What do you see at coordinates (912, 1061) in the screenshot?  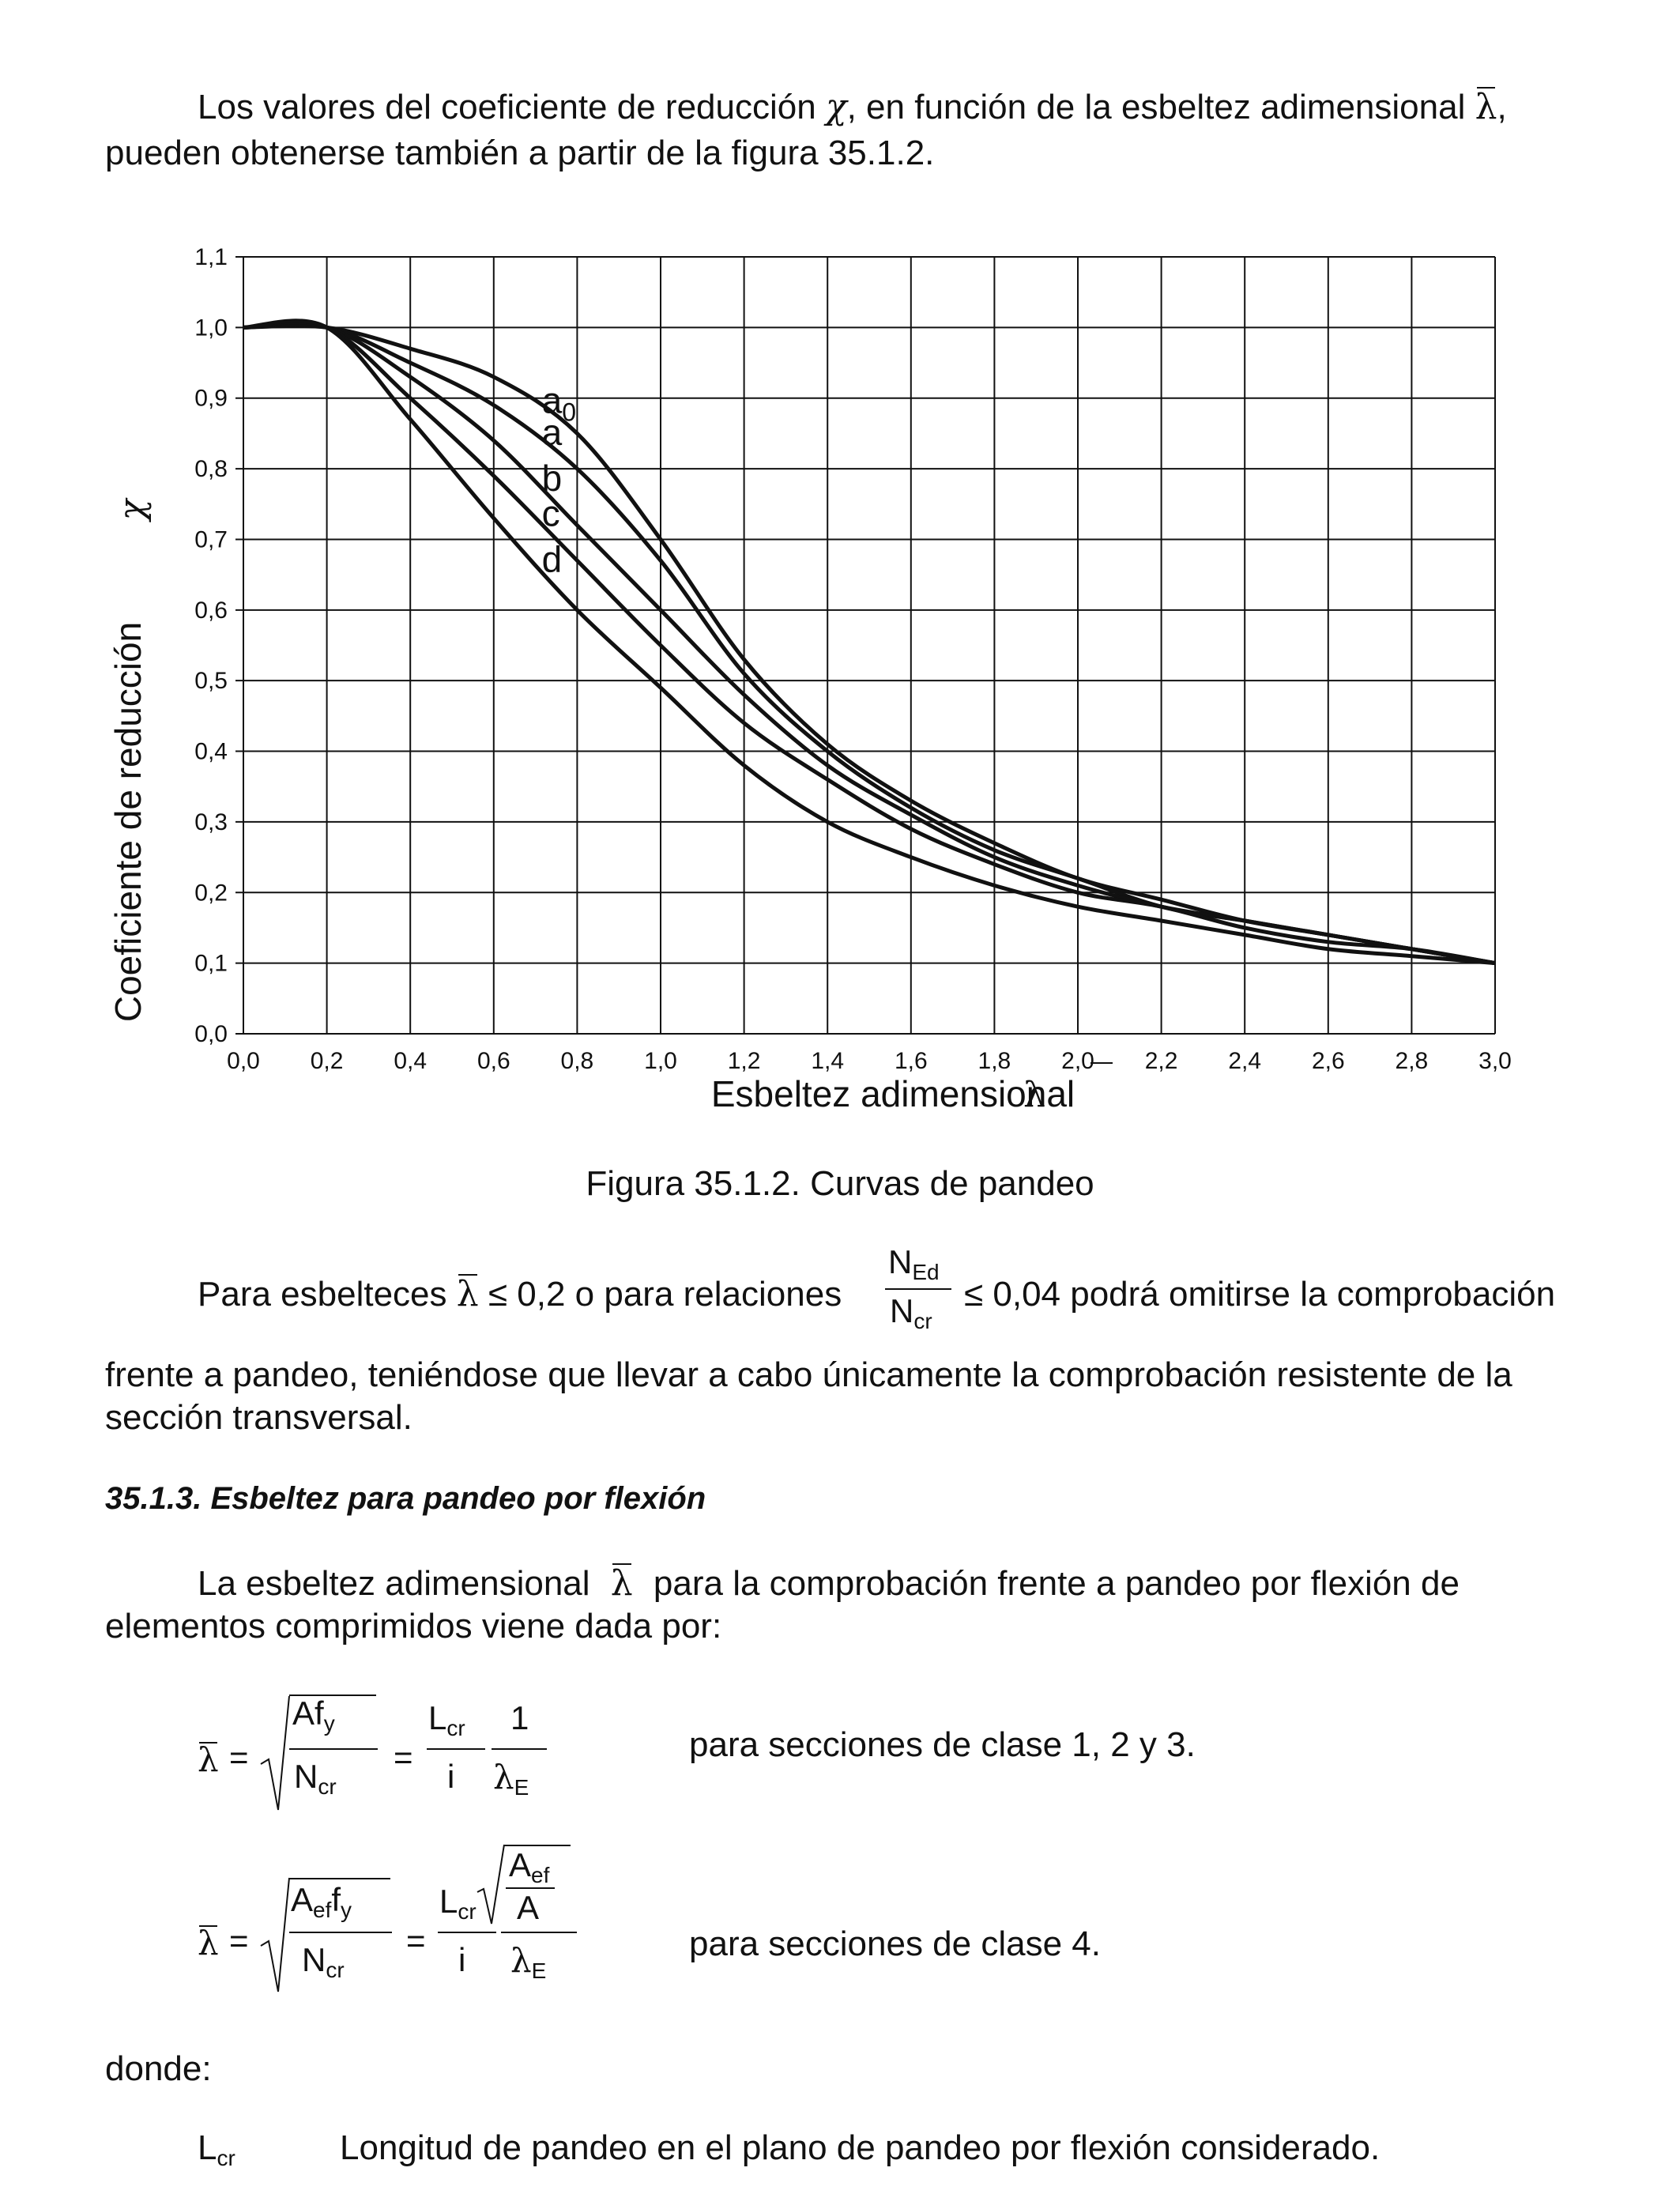 I see `x-tick-label: 1,6` at bounding box center [912, 1061].